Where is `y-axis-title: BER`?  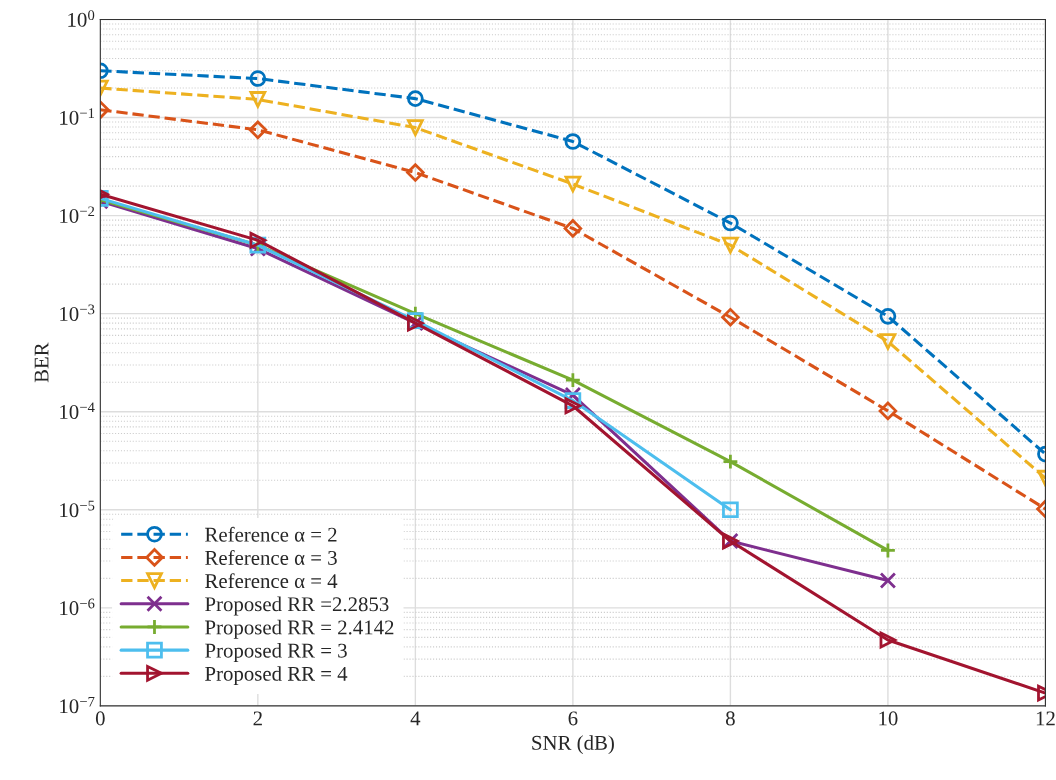 y-axis-title: BER is located at coordinates (41, 362).